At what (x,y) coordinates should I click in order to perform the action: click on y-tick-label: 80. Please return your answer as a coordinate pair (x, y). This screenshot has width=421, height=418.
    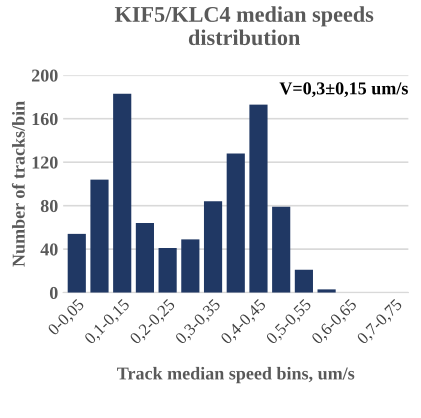
    Looking at the image, I should click on (49, 206).